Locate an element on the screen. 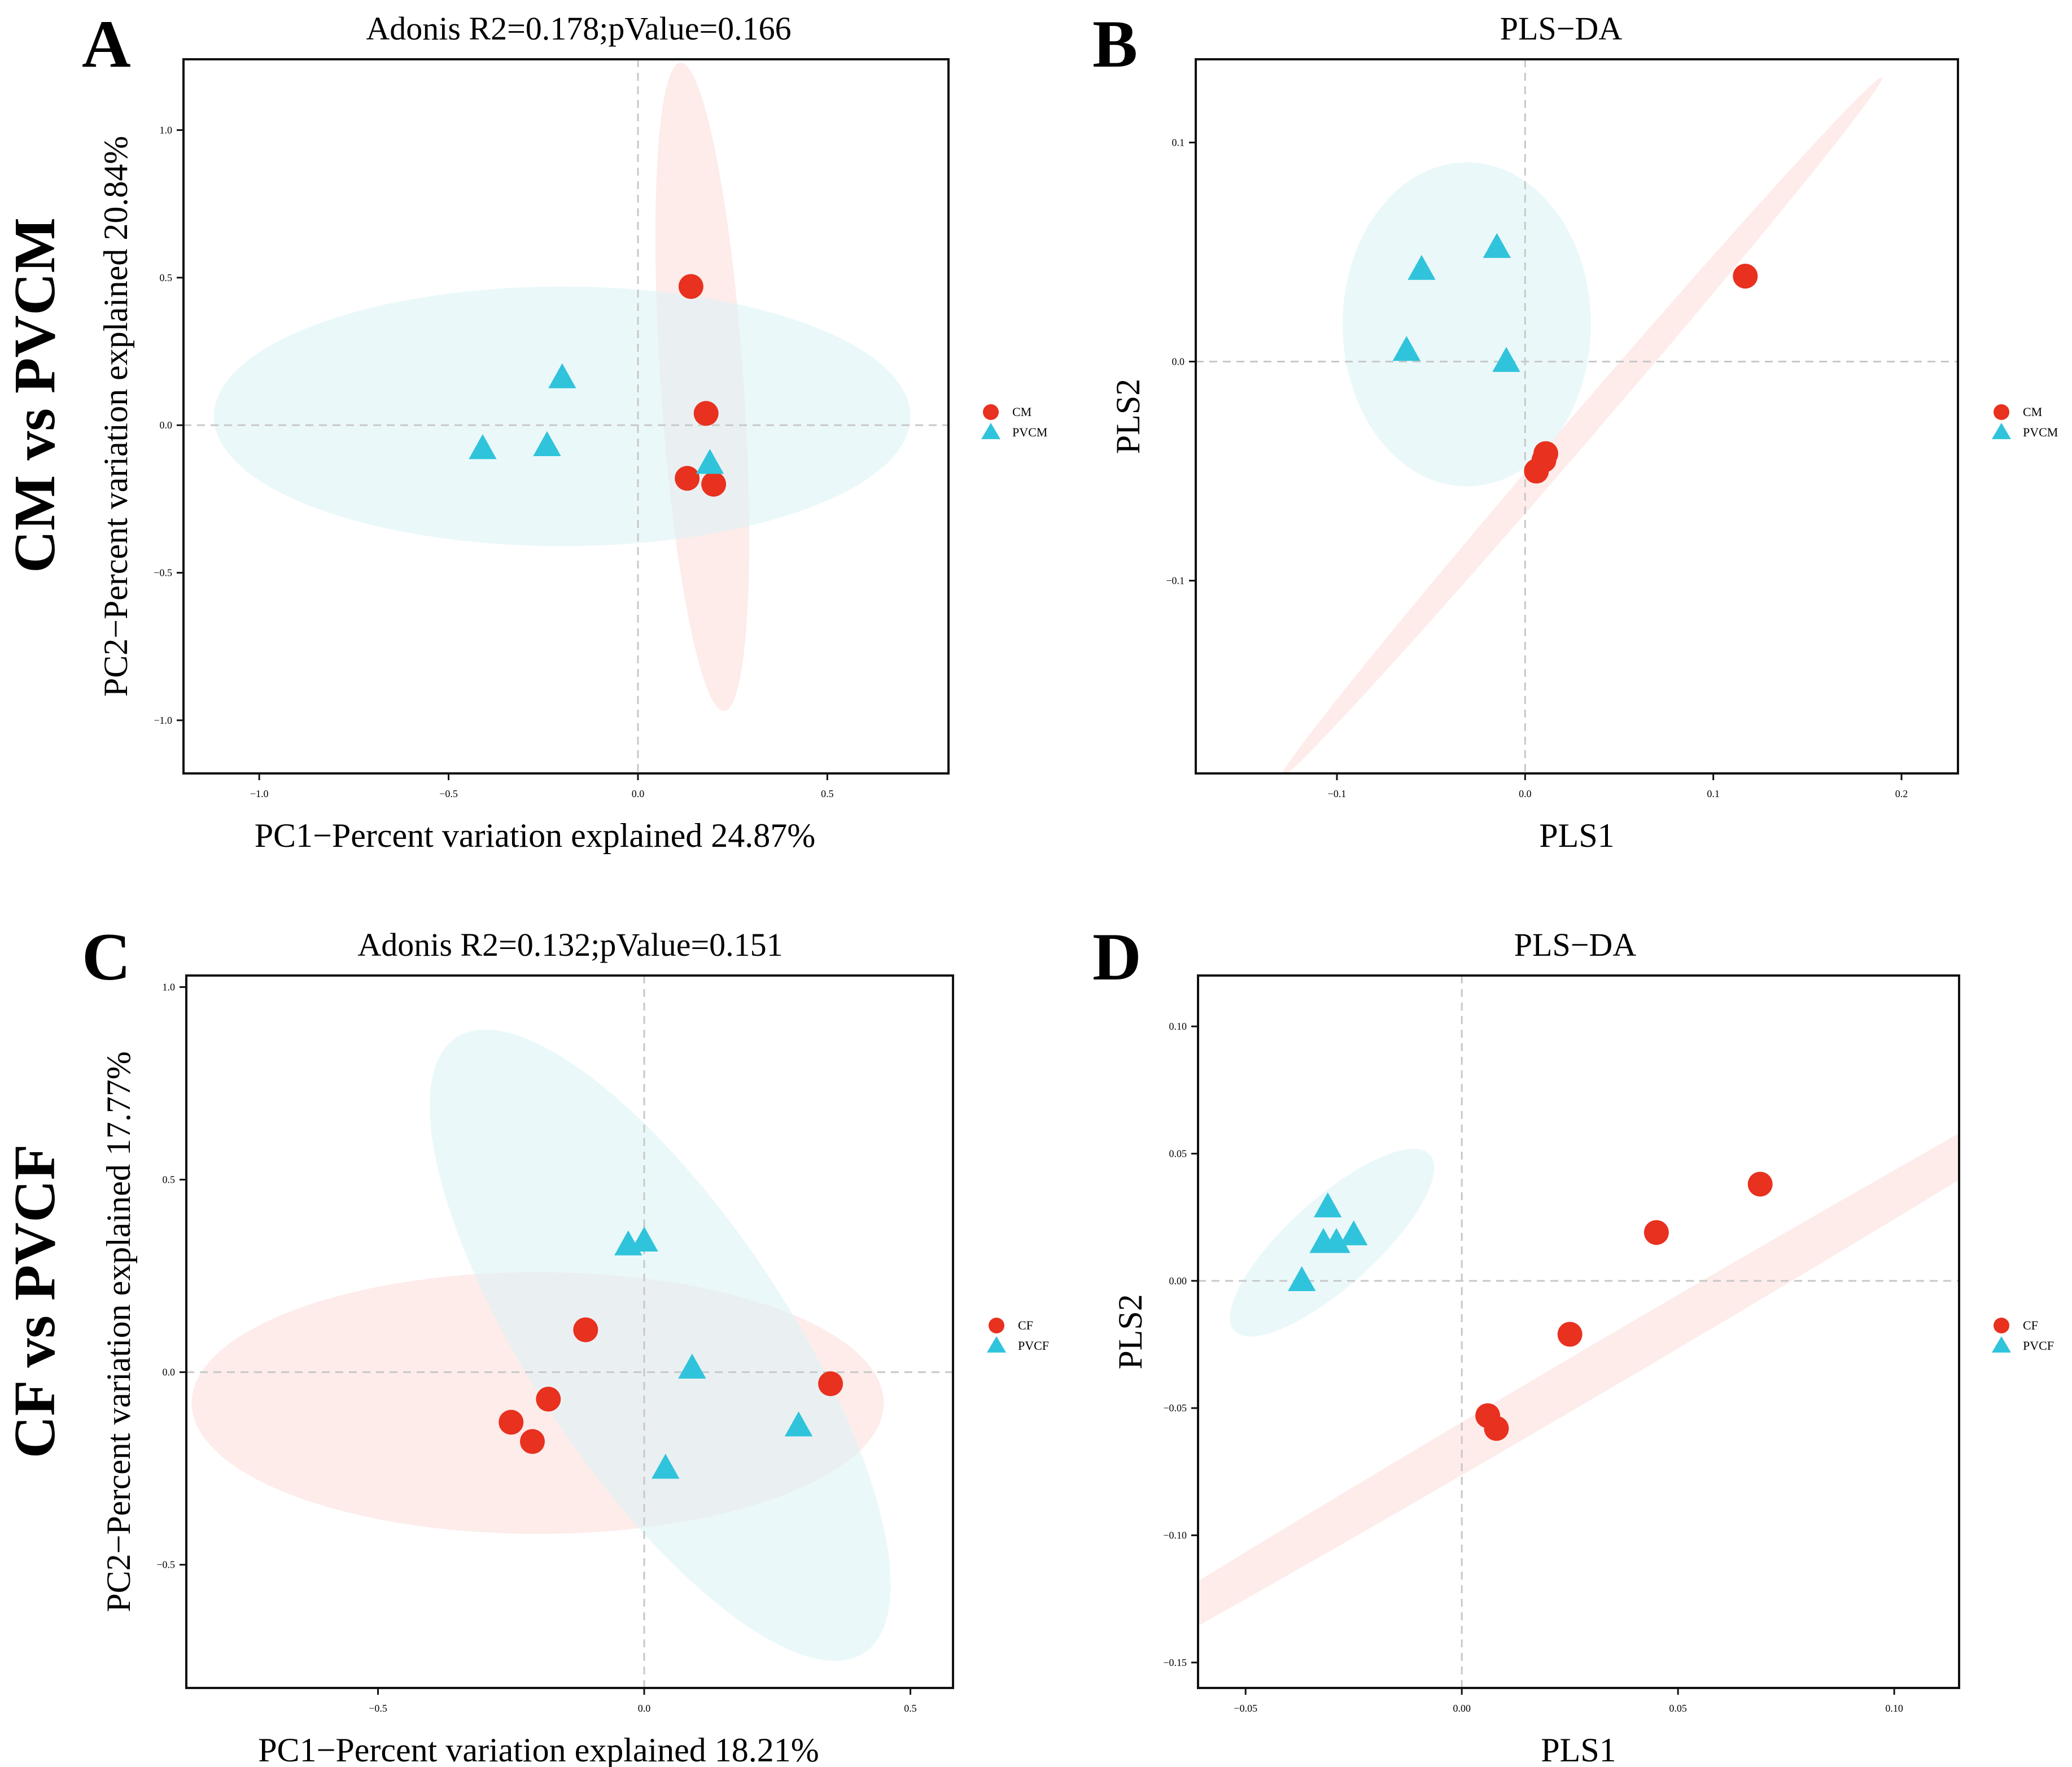 Image resolution: width=2072 pixels, height=1767 pixels. panel-d-ellipse-cf is located at coordinates (1579, 1379).